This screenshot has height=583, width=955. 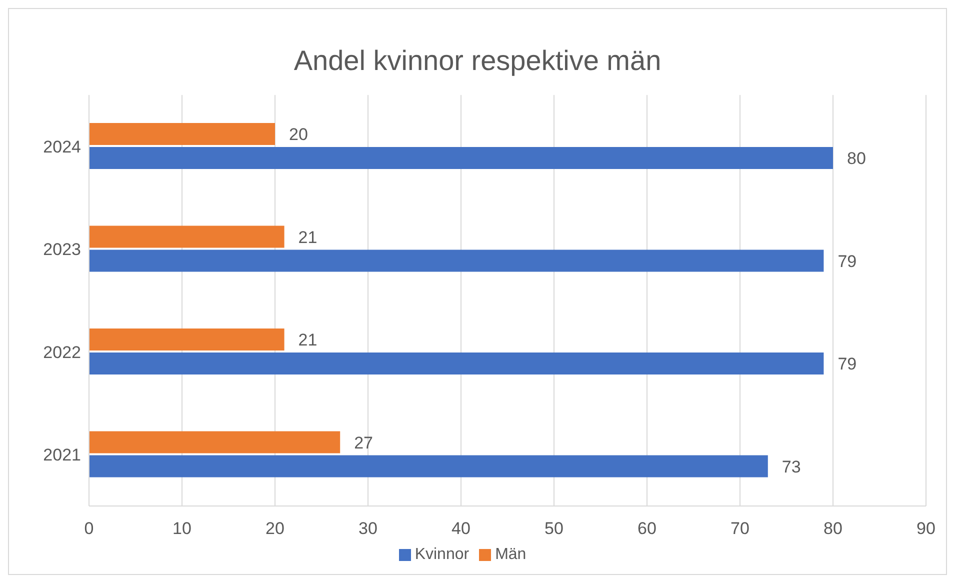 What do you see at coordinates (740, 528) in the screenshot?
I see `x-tick-label: 70` at bounding box center [740, 528].